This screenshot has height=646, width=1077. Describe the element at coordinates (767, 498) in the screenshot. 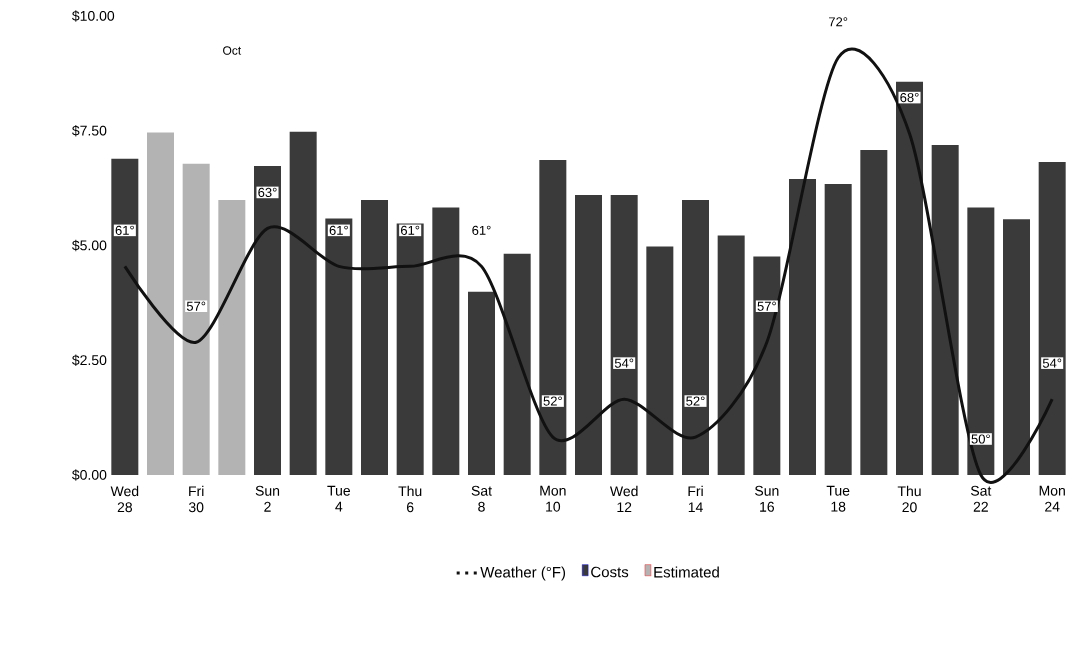

I see `x-tick-label: Sun 16` at that location.